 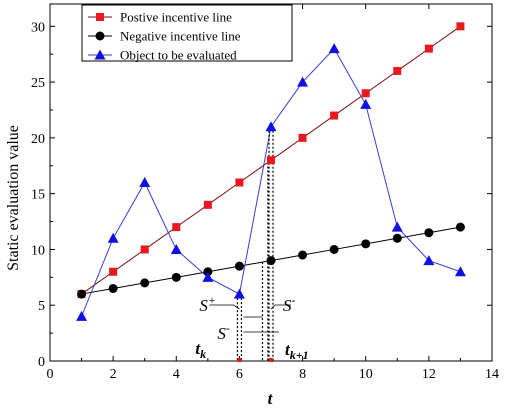 What do you see at coordinates (302, 374) in the screenshot?
I see `x-tick-label-4: 8` at bounding box center [302, 374].